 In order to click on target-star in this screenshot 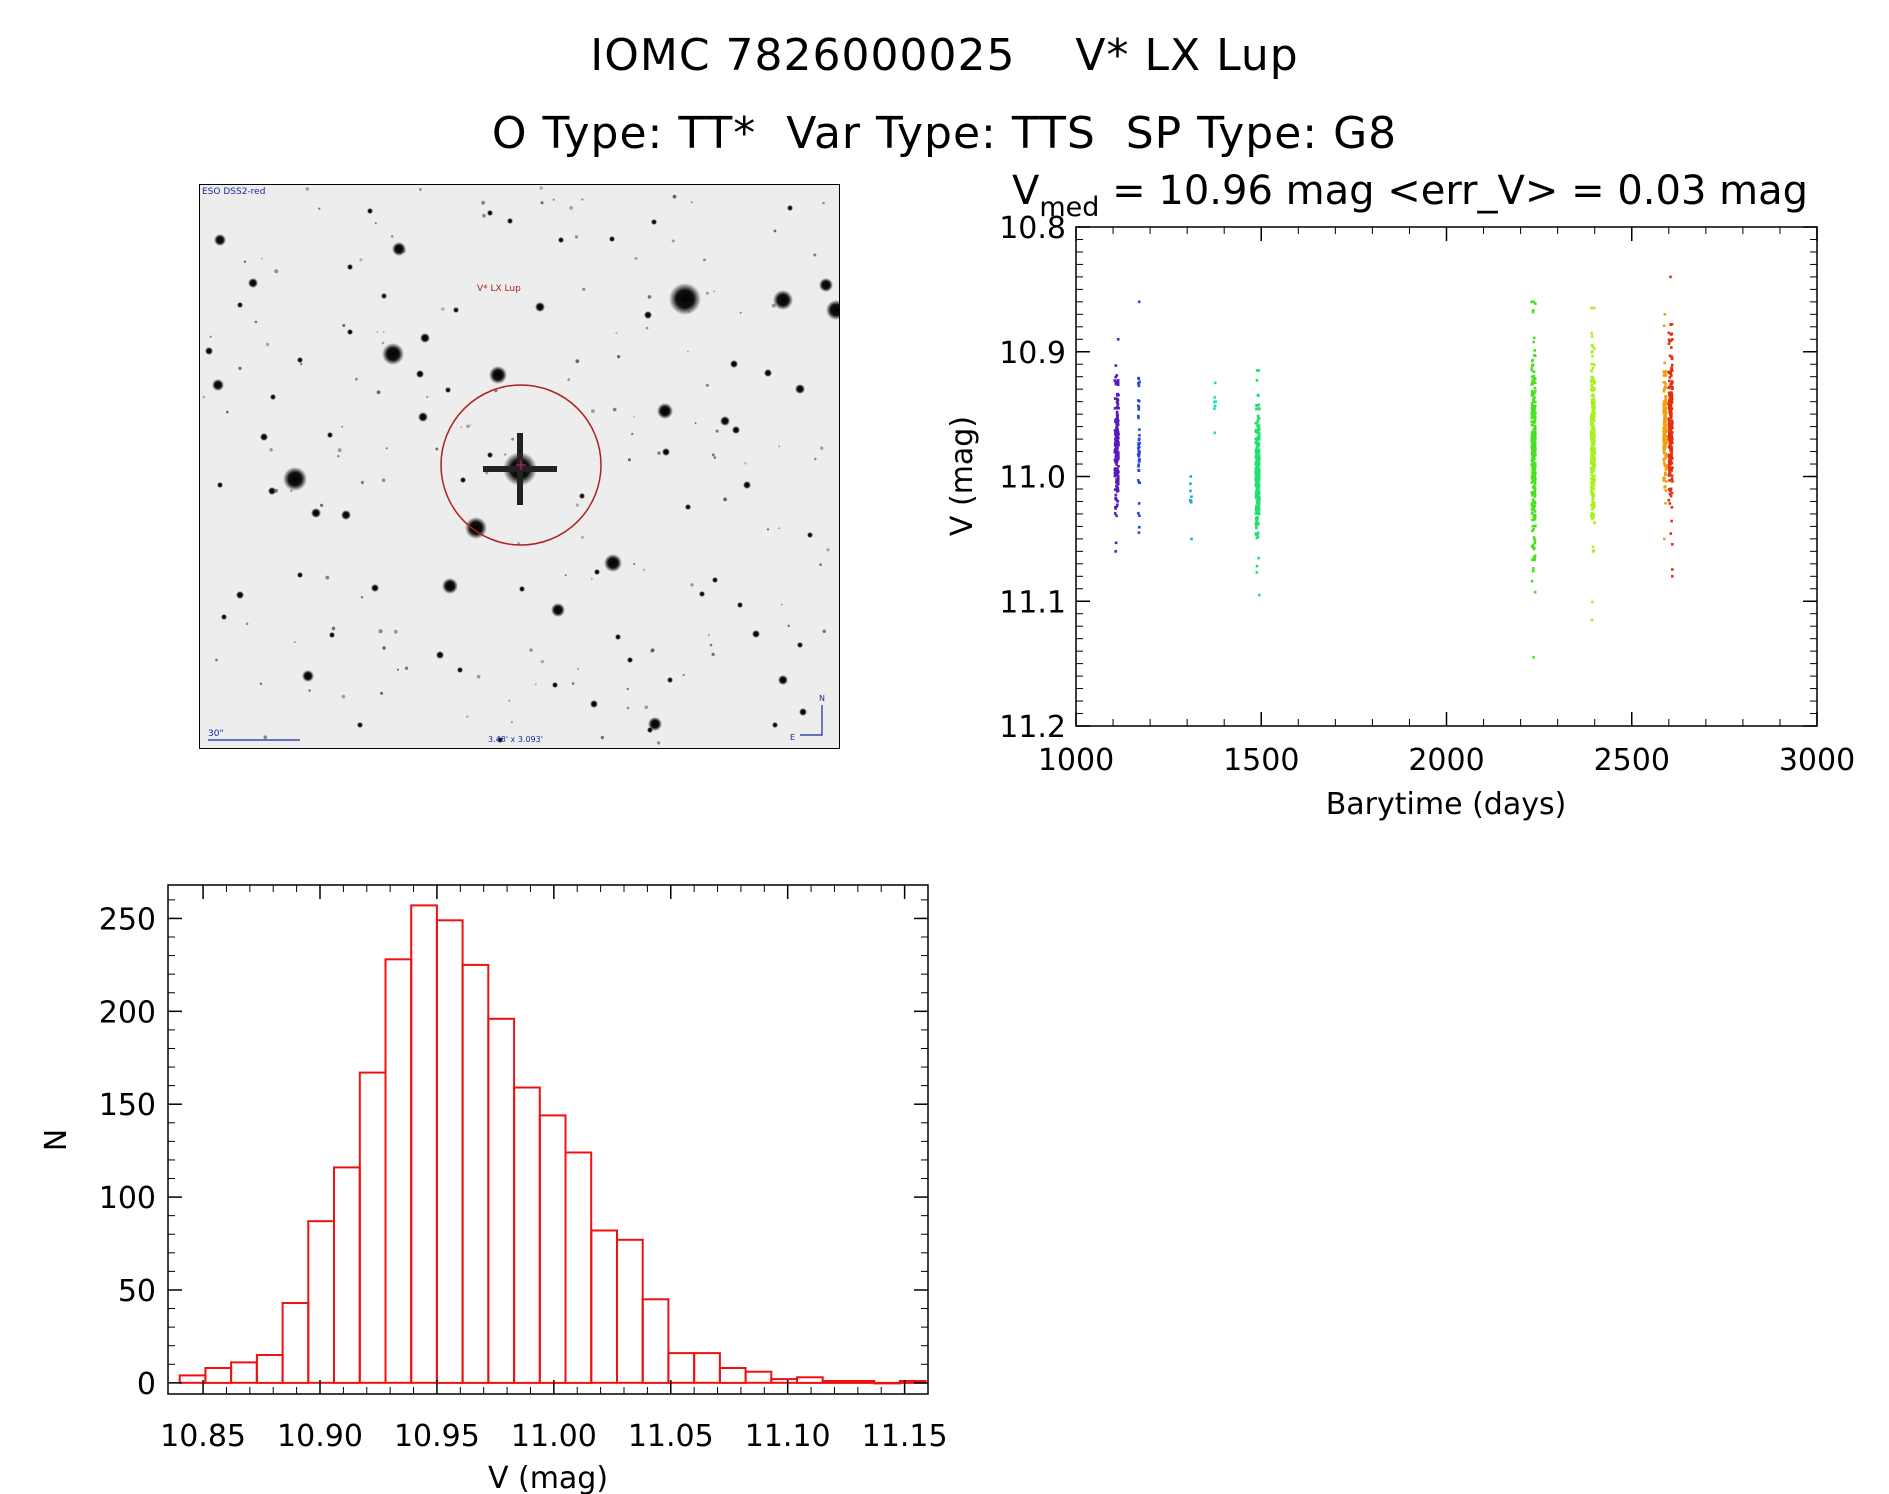, I will do `click(520, 469)`.